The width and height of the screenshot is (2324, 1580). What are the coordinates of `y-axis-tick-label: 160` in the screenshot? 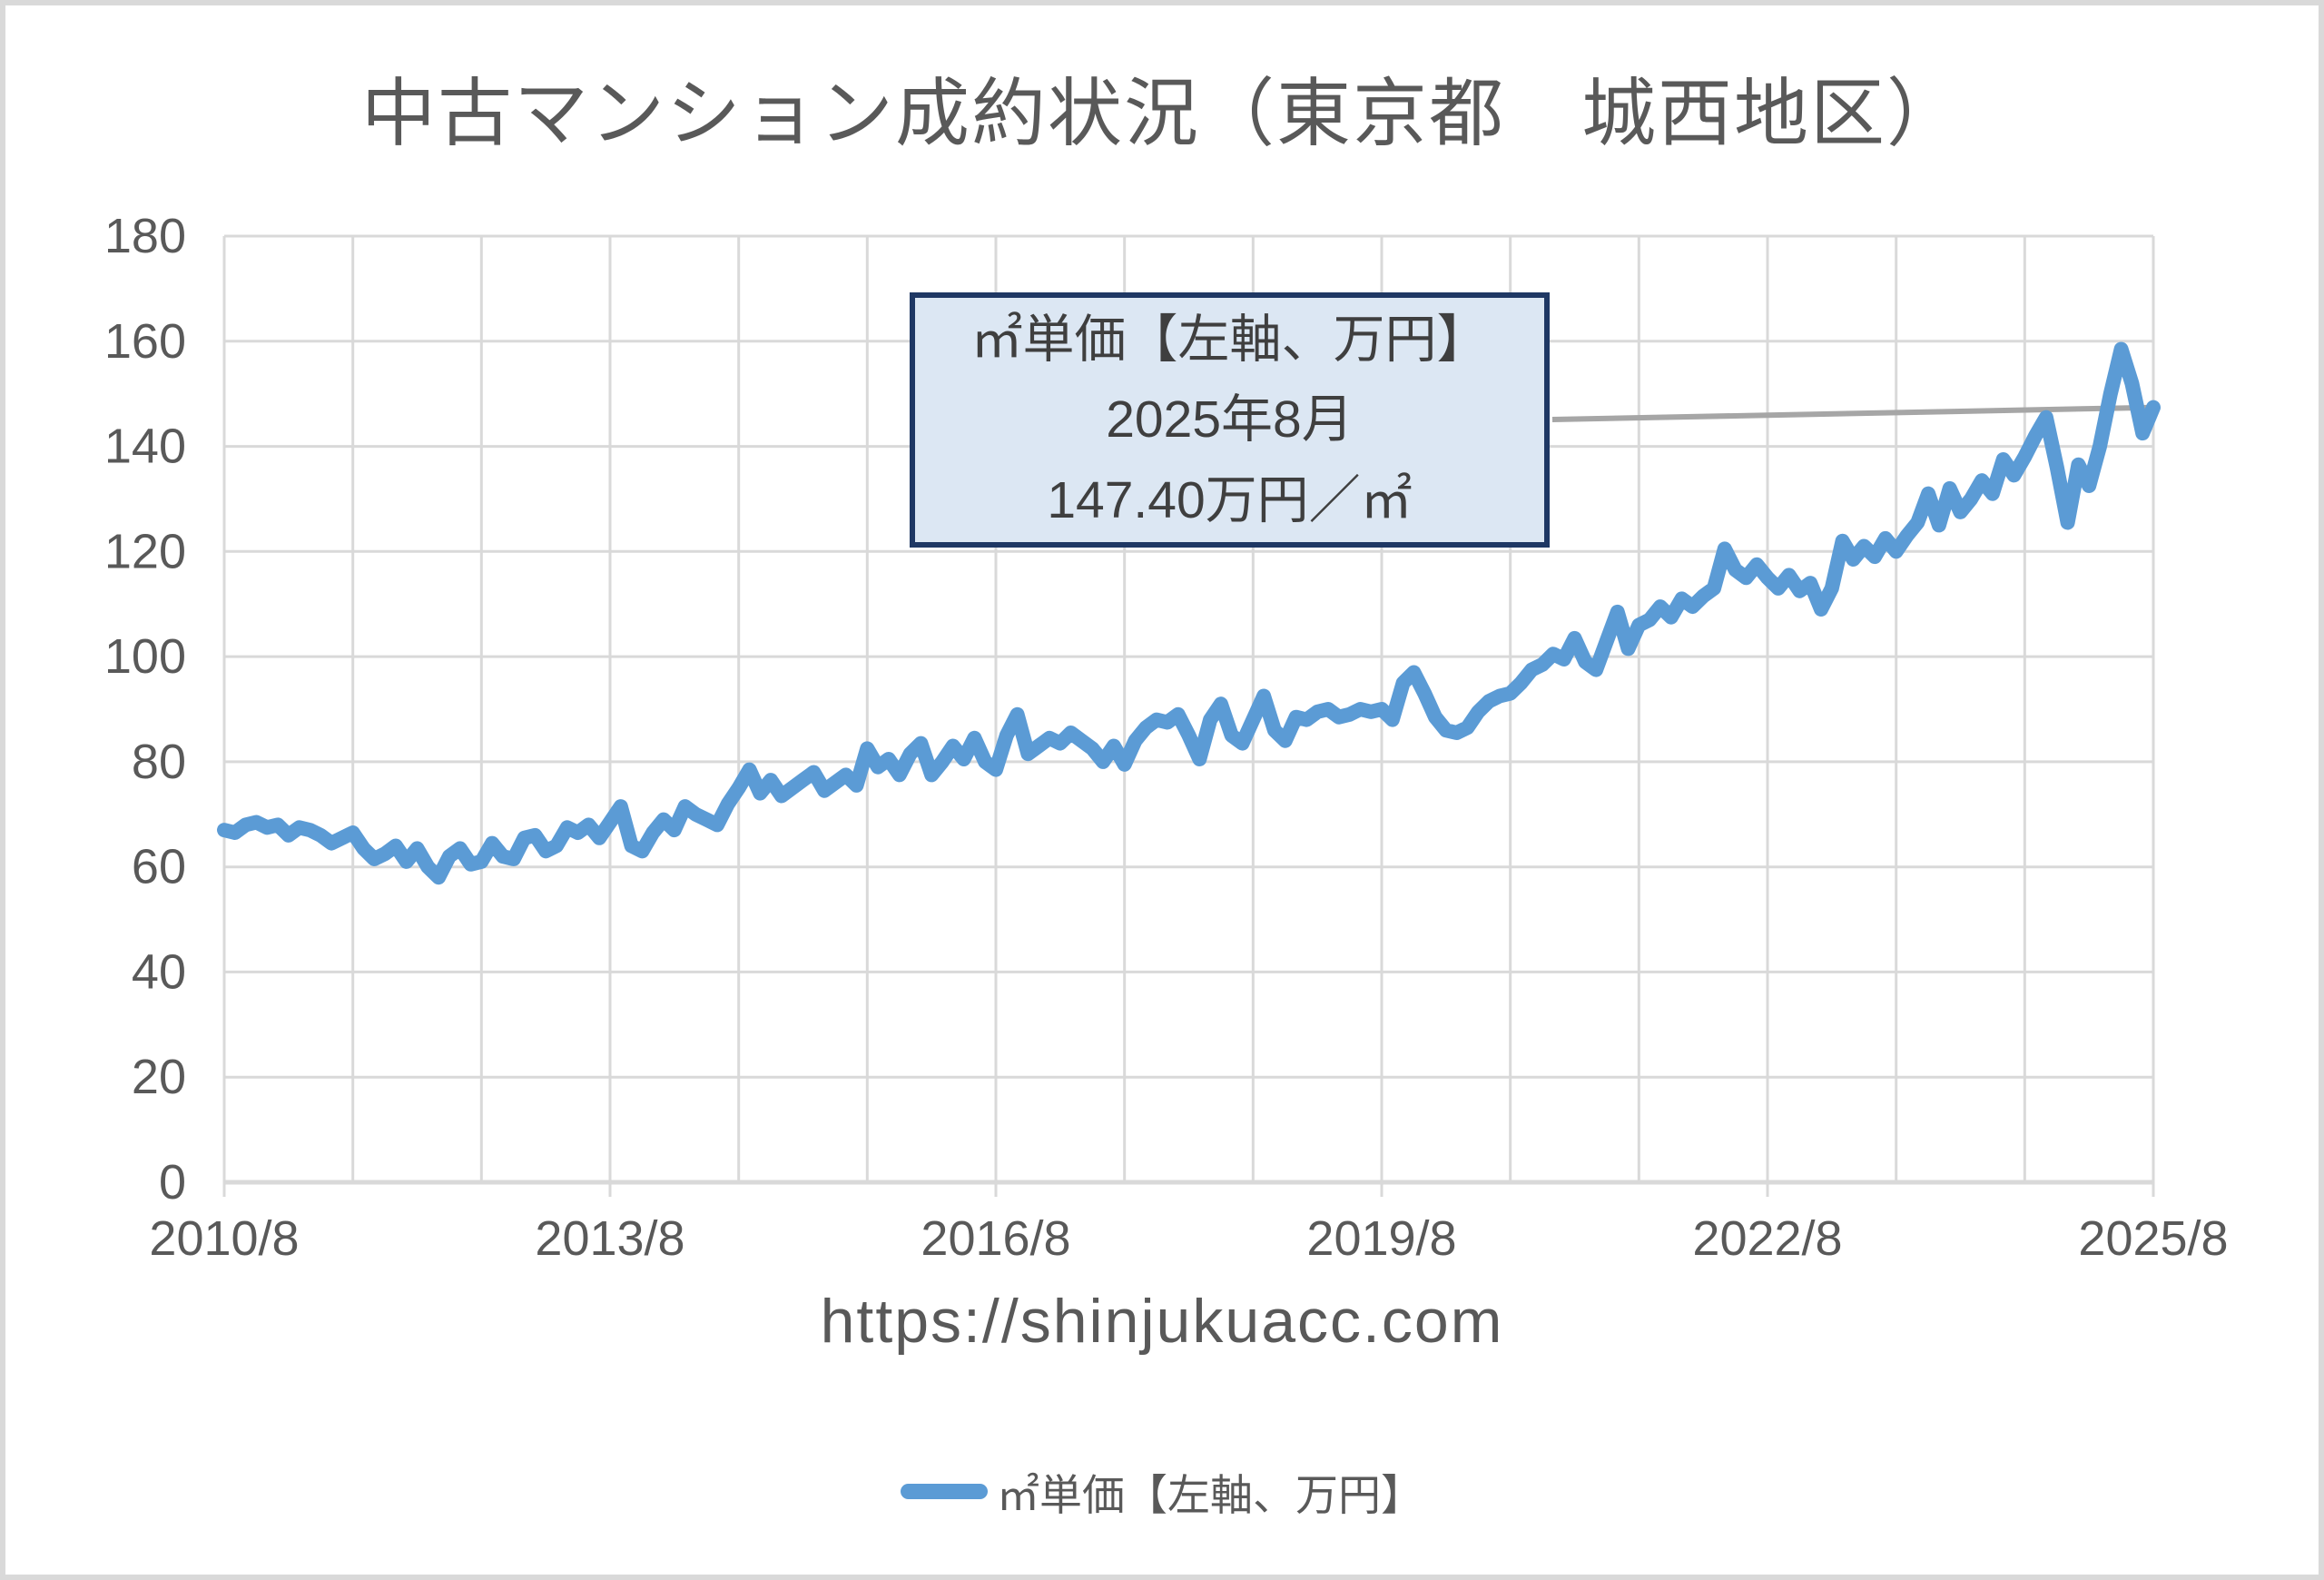 It's located at (145, 341).